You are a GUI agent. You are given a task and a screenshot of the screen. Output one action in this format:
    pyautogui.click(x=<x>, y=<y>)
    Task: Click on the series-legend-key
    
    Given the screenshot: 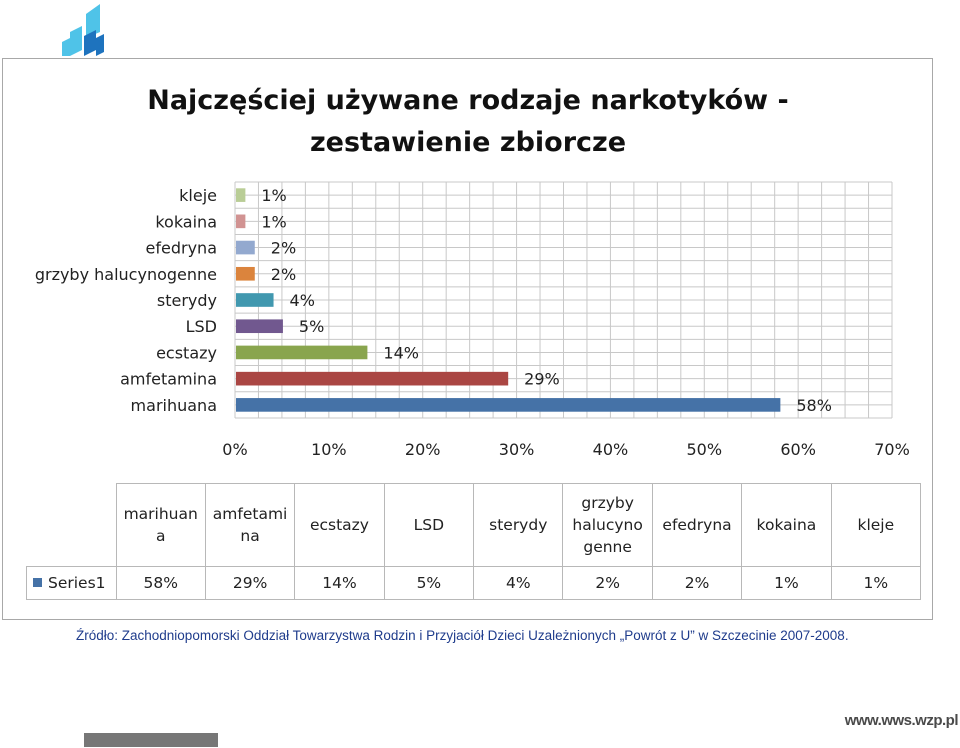 What is the action you would take?
    pyautogui.click(x=37, y=582)
    